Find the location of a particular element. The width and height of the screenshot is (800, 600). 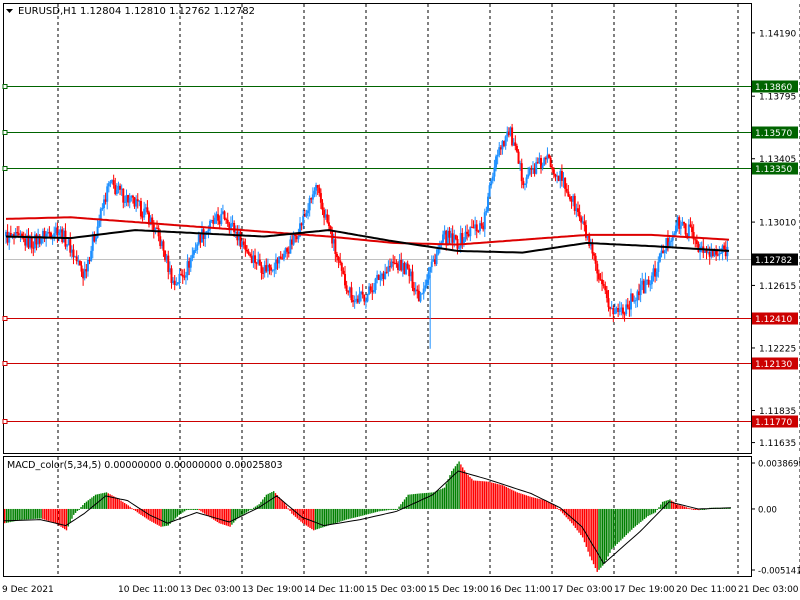

moving-averages is located at coordinates (367, 235).